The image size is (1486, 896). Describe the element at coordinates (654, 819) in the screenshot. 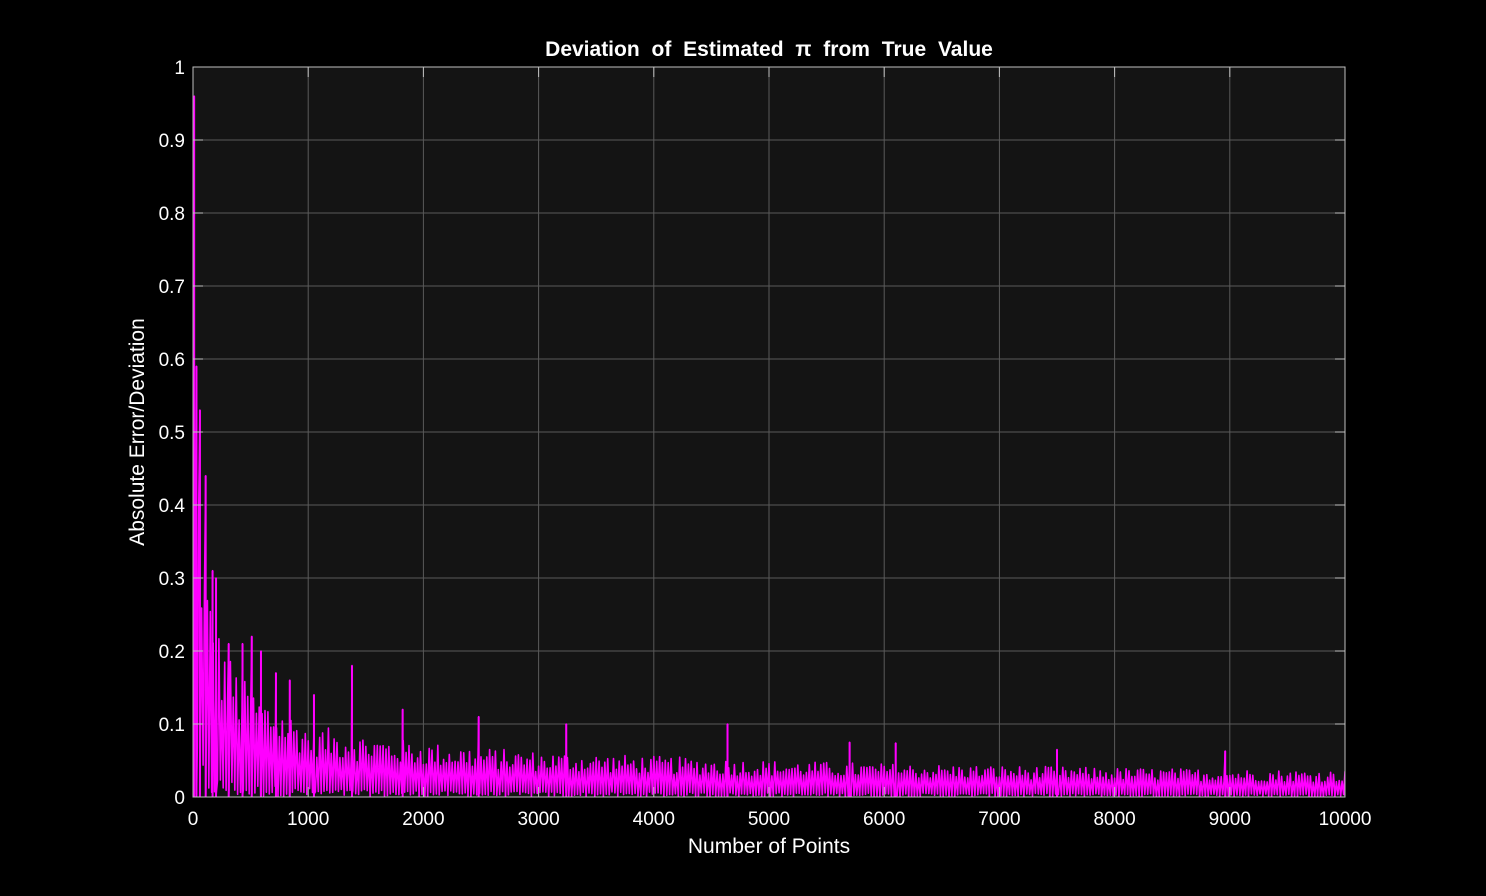

I see `x-tick-label: 4000` at that location.